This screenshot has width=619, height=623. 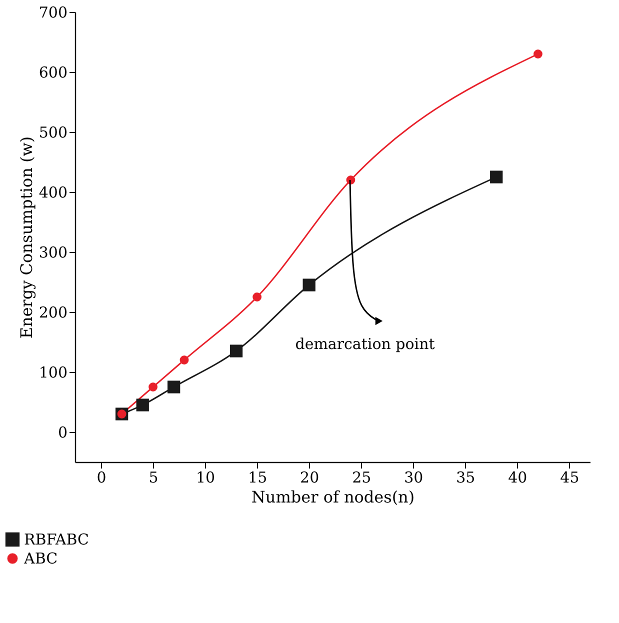 What do you see at coordinates (258, 477) in the screenshot?
I see `x-tick-label: 15` at bounding box center [258, 477].